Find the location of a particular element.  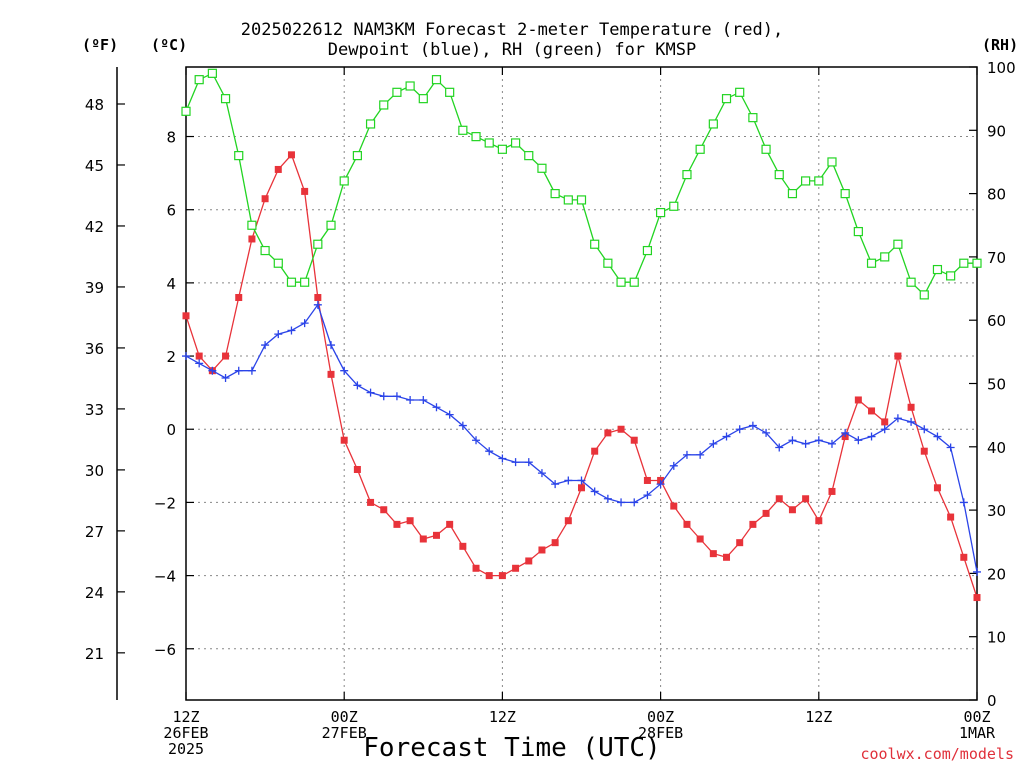

rh-tick-label: 50 is located at coordinates (996, 385).